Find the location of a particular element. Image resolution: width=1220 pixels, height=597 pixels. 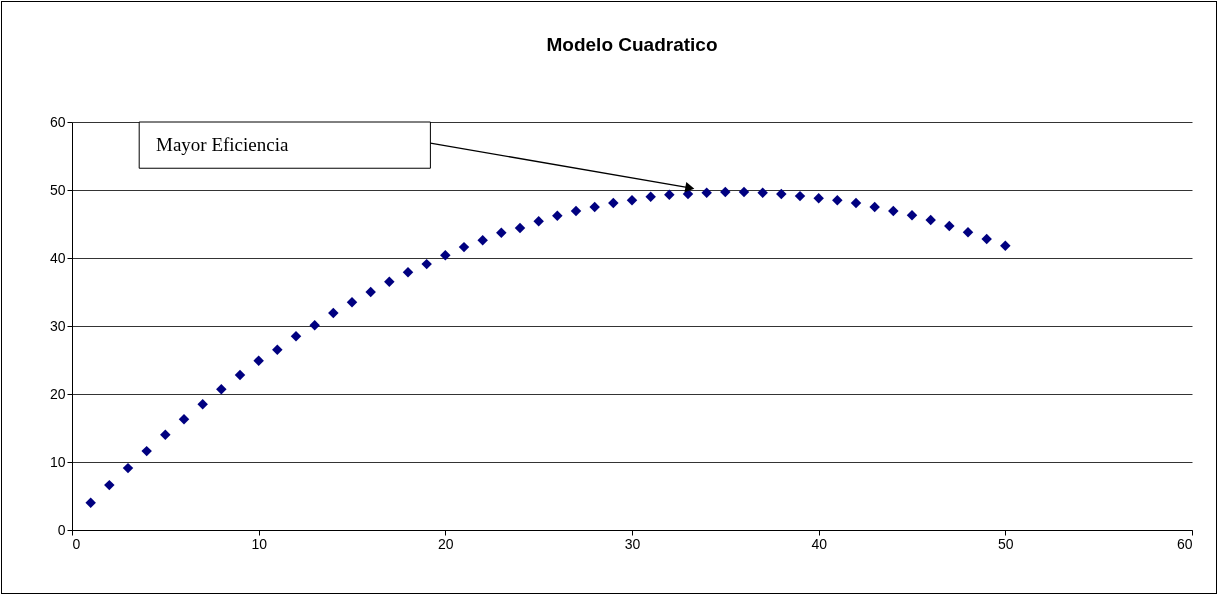

x-tick-label: 10 is located at coordinates (259, 543).